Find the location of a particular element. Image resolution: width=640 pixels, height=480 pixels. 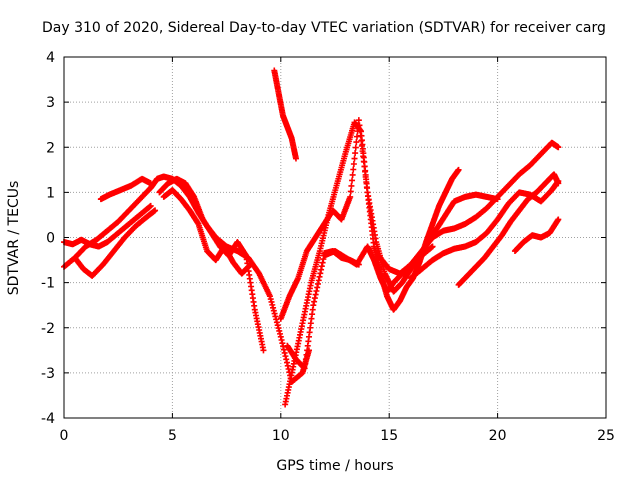

y-tick-label: 3 is located at coordinates (50, 103).